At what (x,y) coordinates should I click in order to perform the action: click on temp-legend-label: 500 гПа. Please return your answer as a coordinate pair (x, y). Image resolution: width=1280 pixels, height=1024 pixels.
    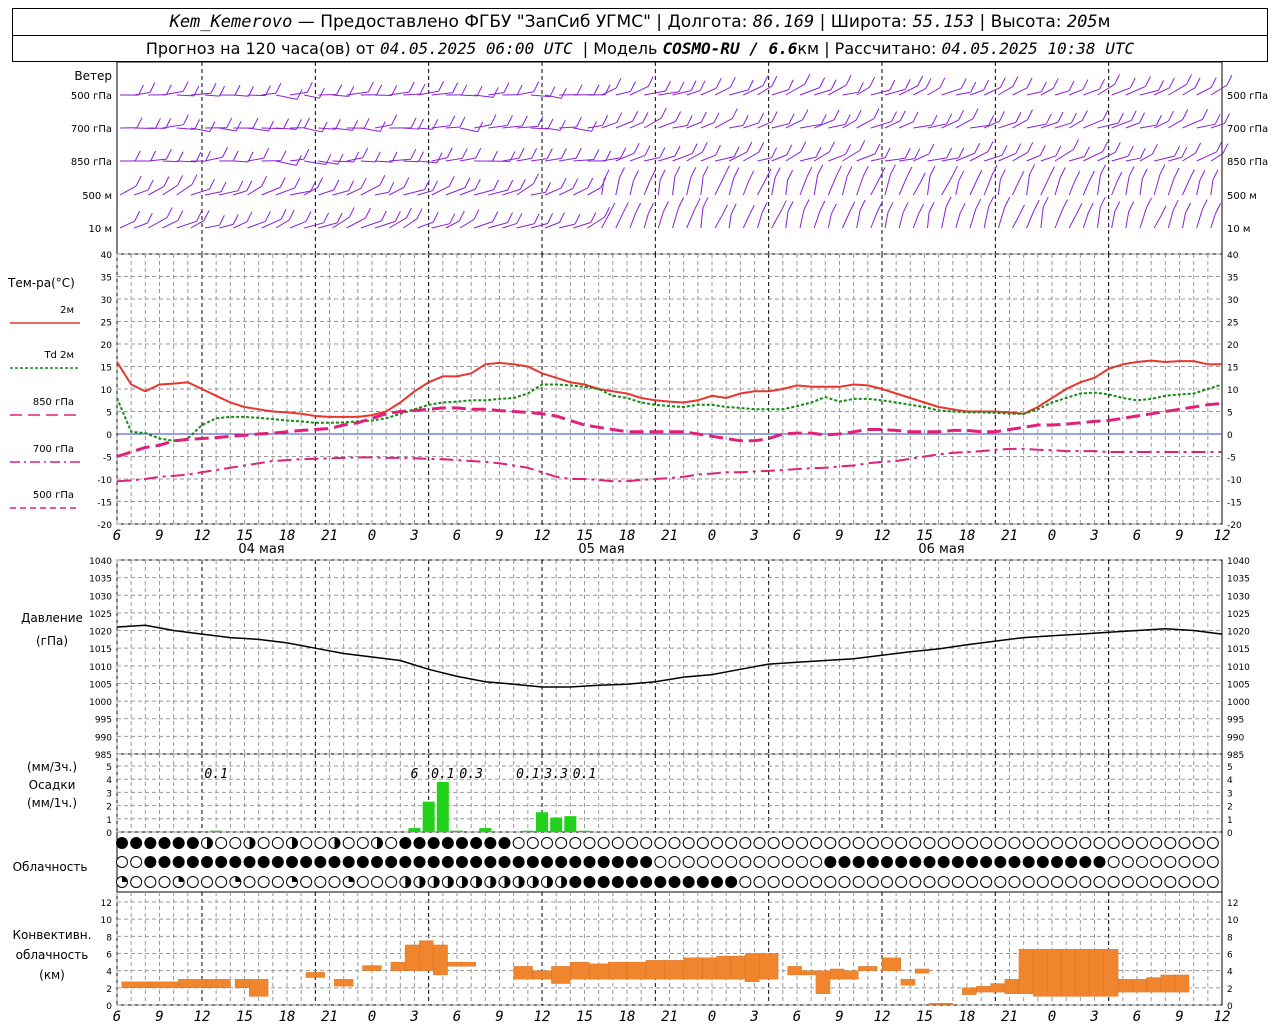
    Looking at the image, I should click on (53, 495).